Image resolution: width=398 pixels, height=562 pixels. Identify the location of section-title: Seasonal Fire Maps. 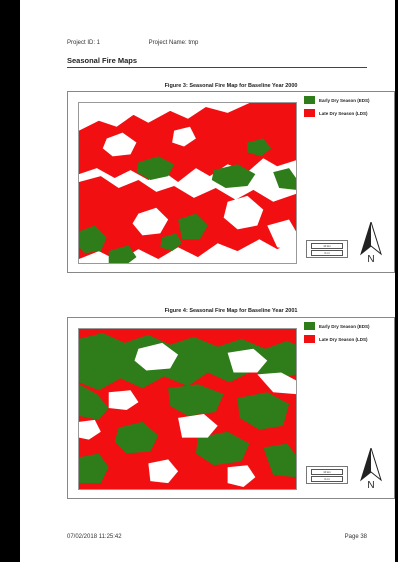
(102, 60).